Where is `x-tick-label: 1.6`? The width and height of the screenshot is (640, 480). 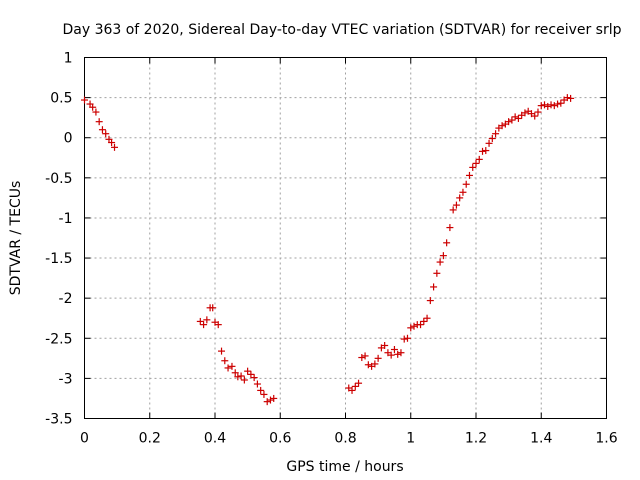
x-tick-label: 1.6 is located at coordinates (606, 439).